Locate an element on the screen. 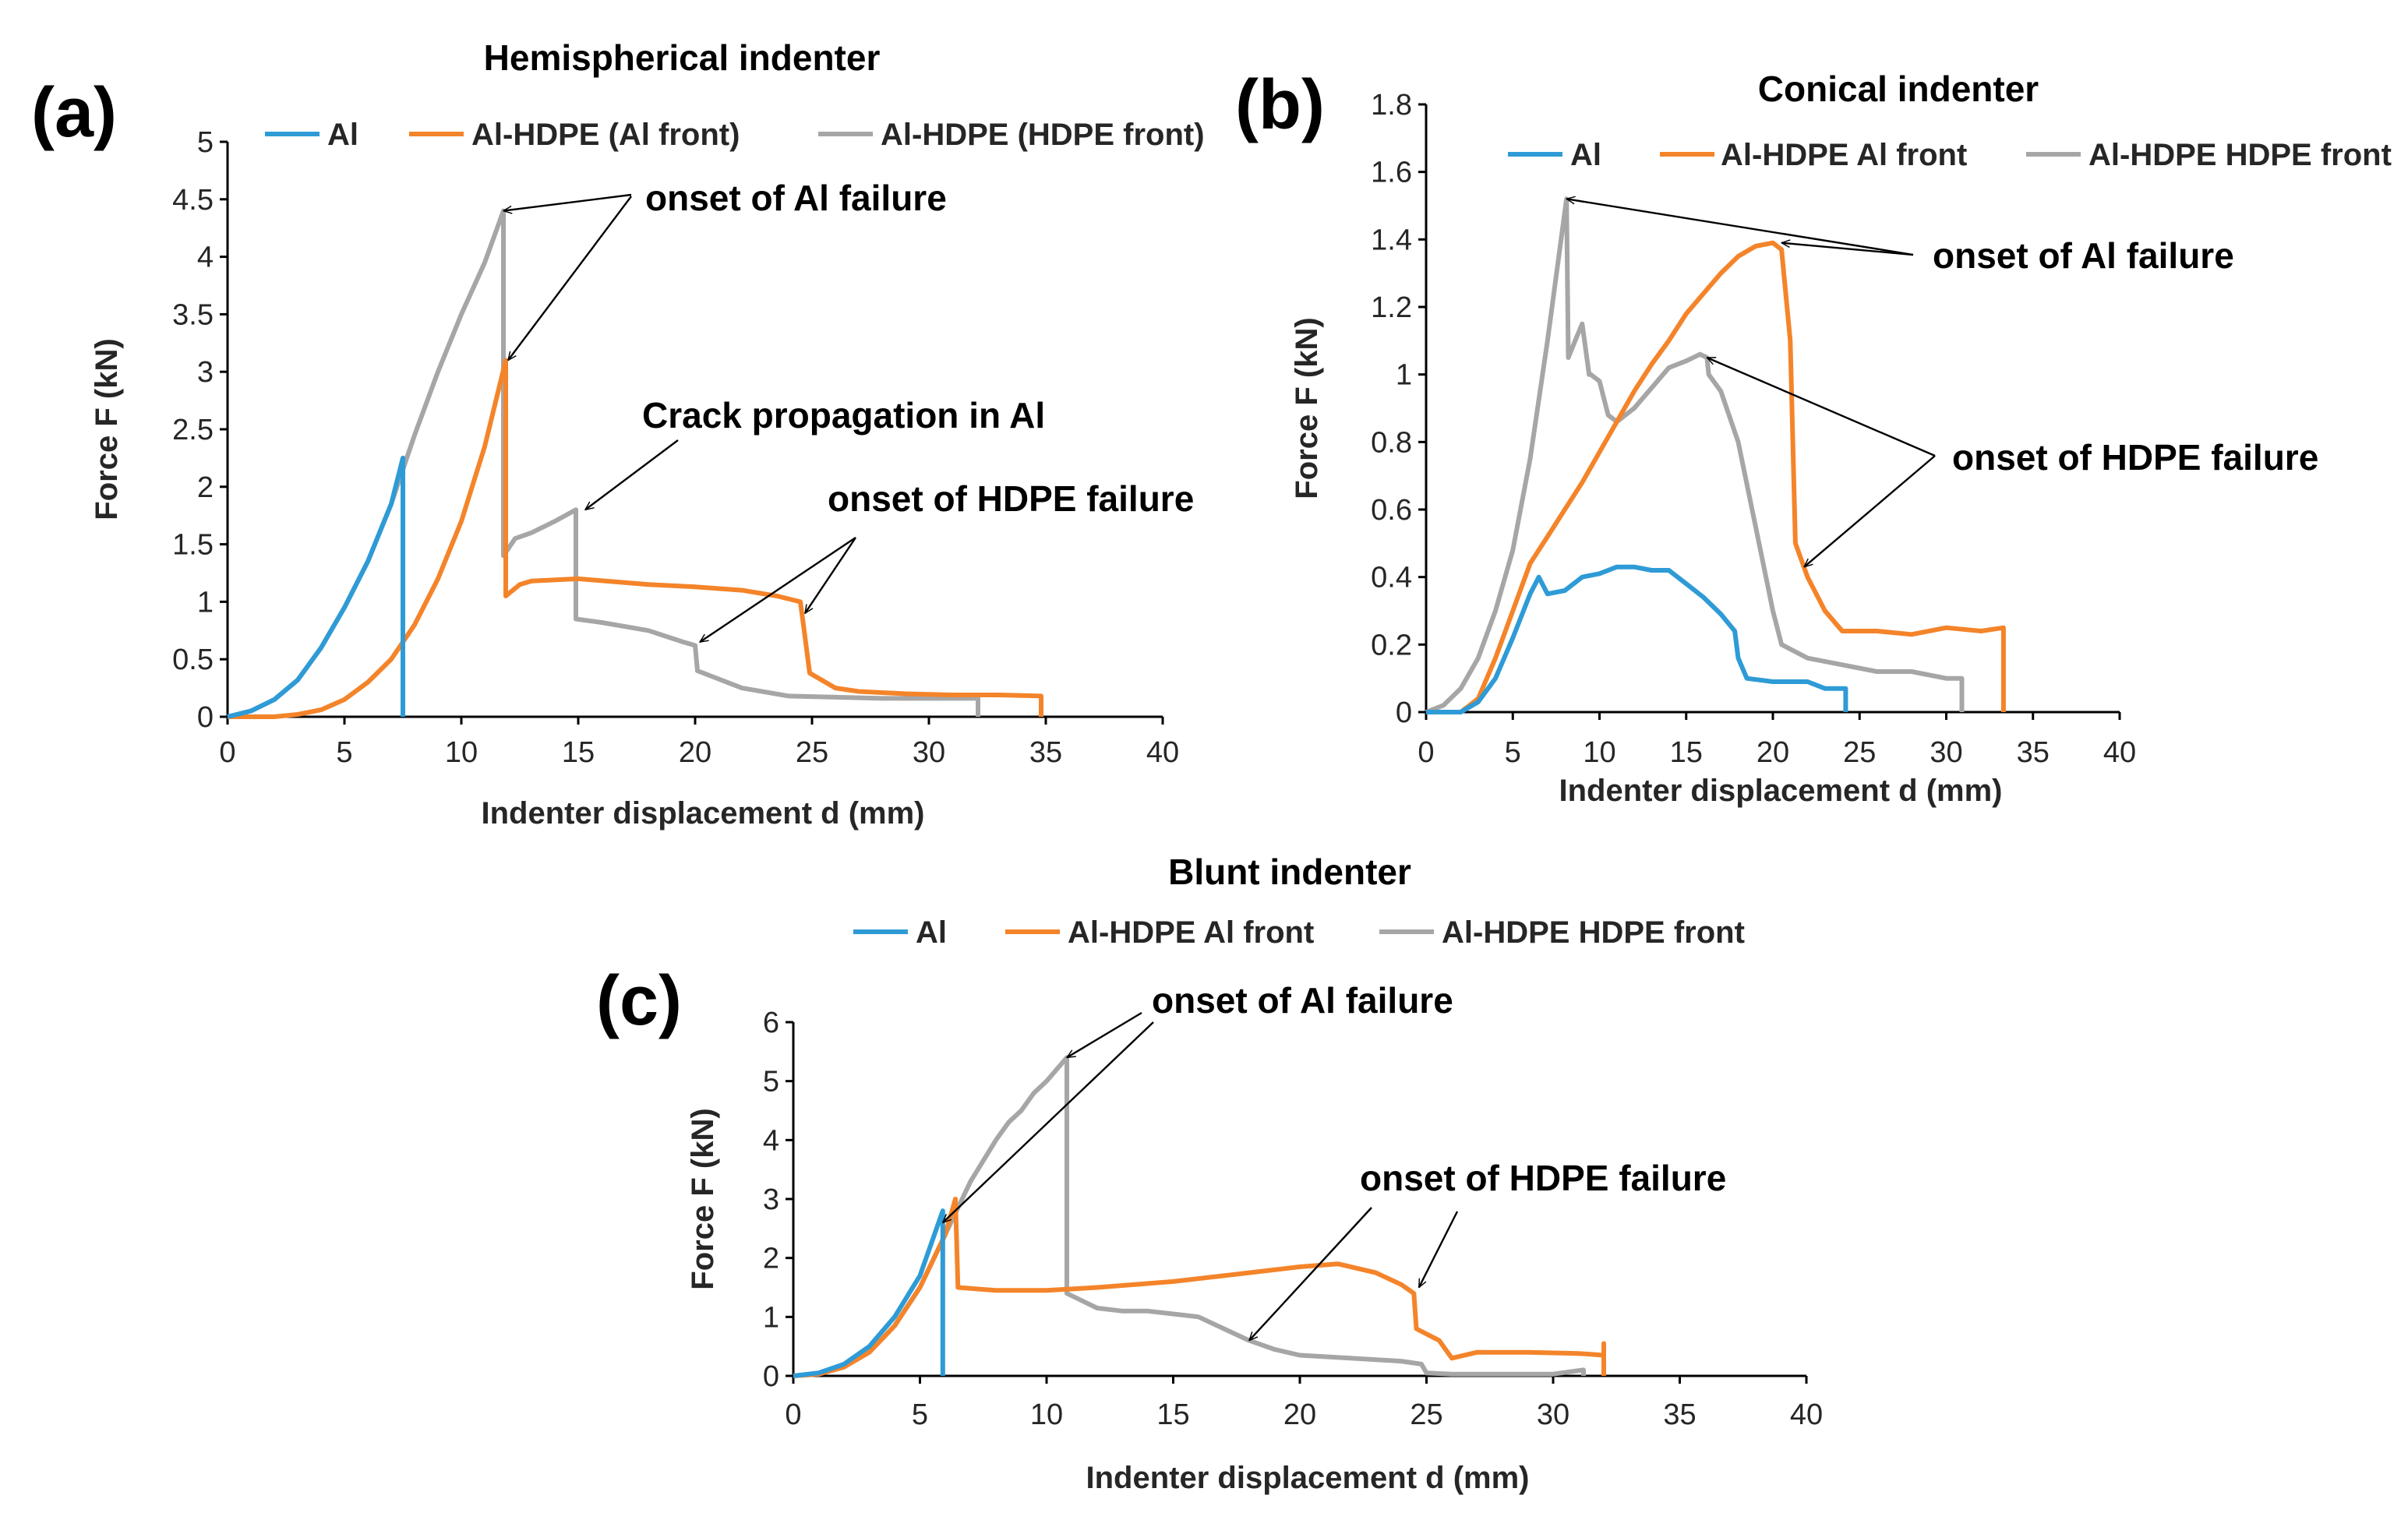 The height and width of the screenshot is (1513, 2408). annotation-arrows-b is located at coordinates (1751, 382).